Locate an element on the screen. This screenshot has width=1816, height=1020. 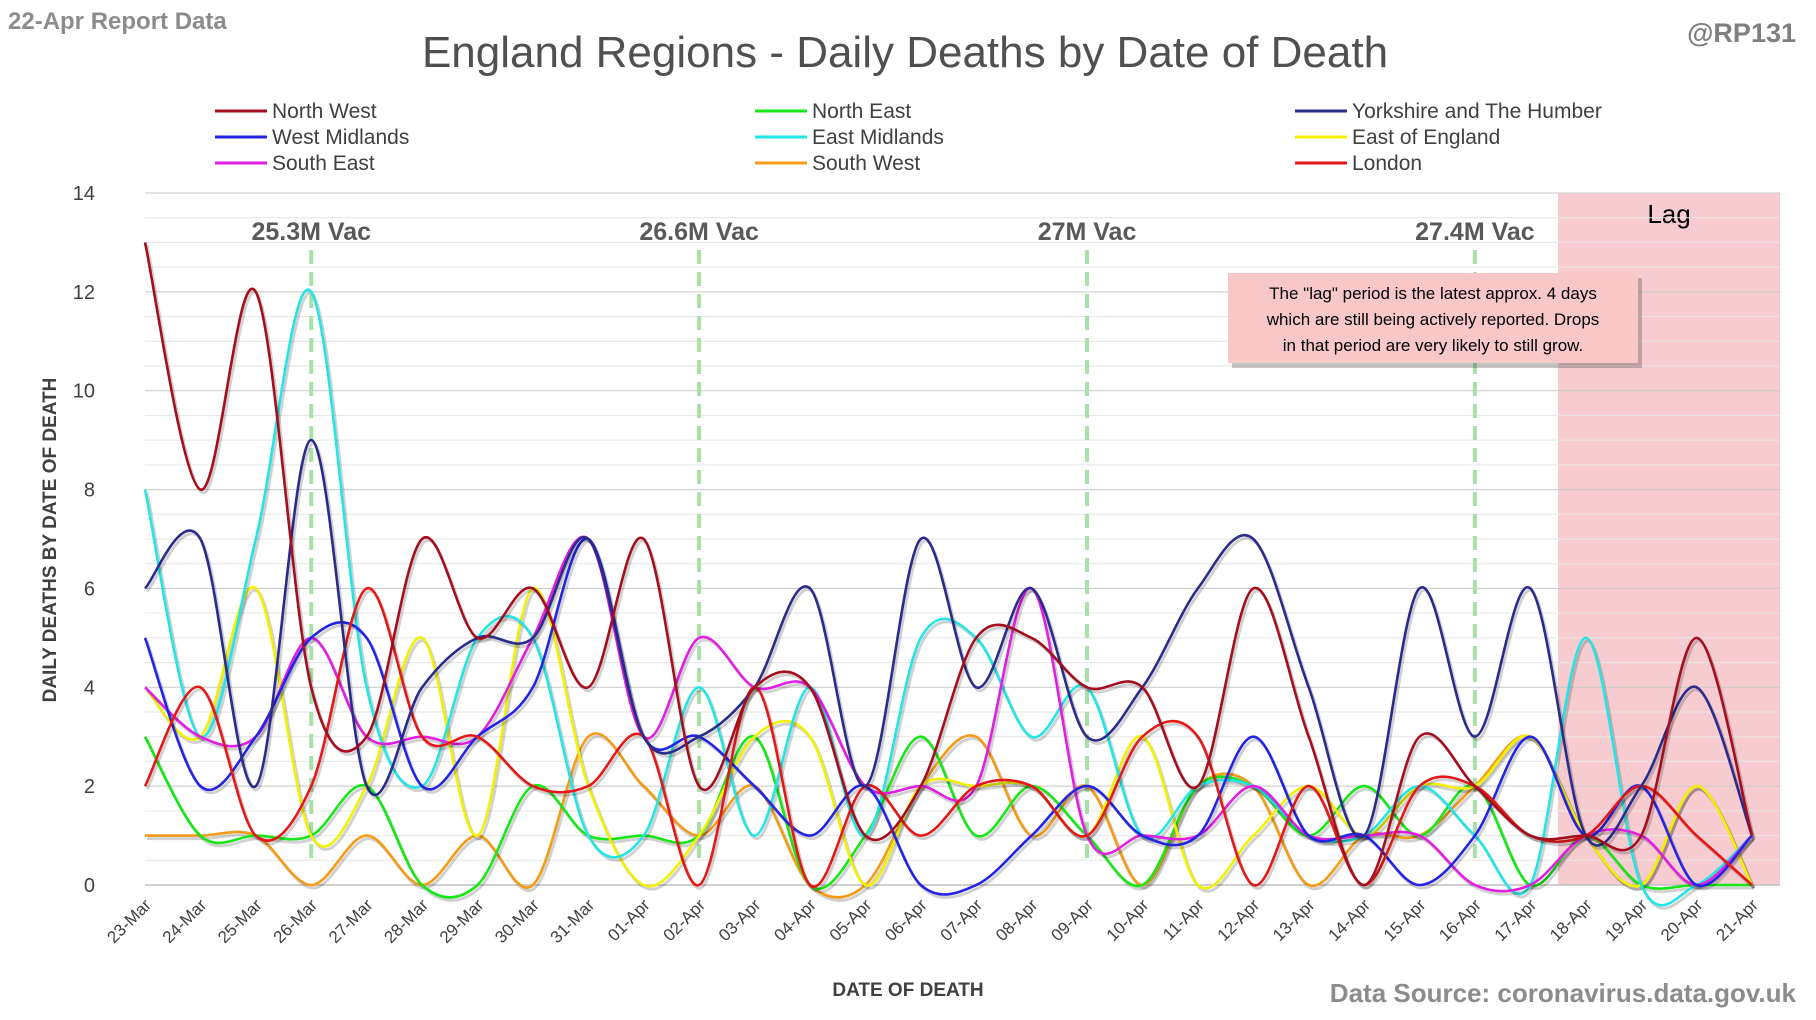
x-tick-label: 26-Mar is located at coordinates (296, 921).